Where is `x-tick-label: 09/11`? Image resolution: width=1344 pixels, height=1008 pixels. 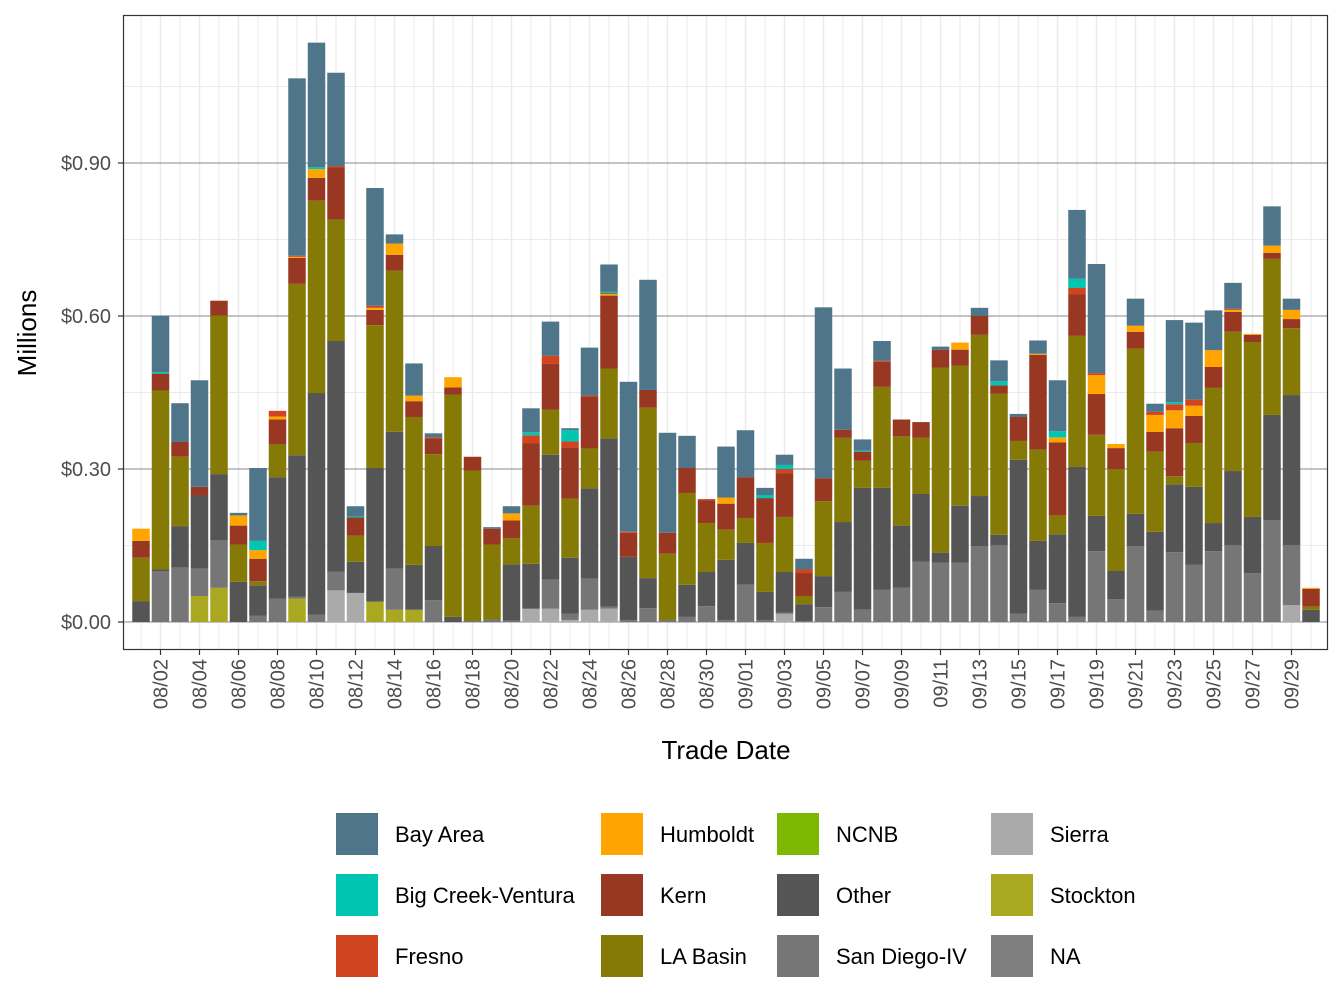
x-tick-label: 09/11 is located at coordinates (942, 683).